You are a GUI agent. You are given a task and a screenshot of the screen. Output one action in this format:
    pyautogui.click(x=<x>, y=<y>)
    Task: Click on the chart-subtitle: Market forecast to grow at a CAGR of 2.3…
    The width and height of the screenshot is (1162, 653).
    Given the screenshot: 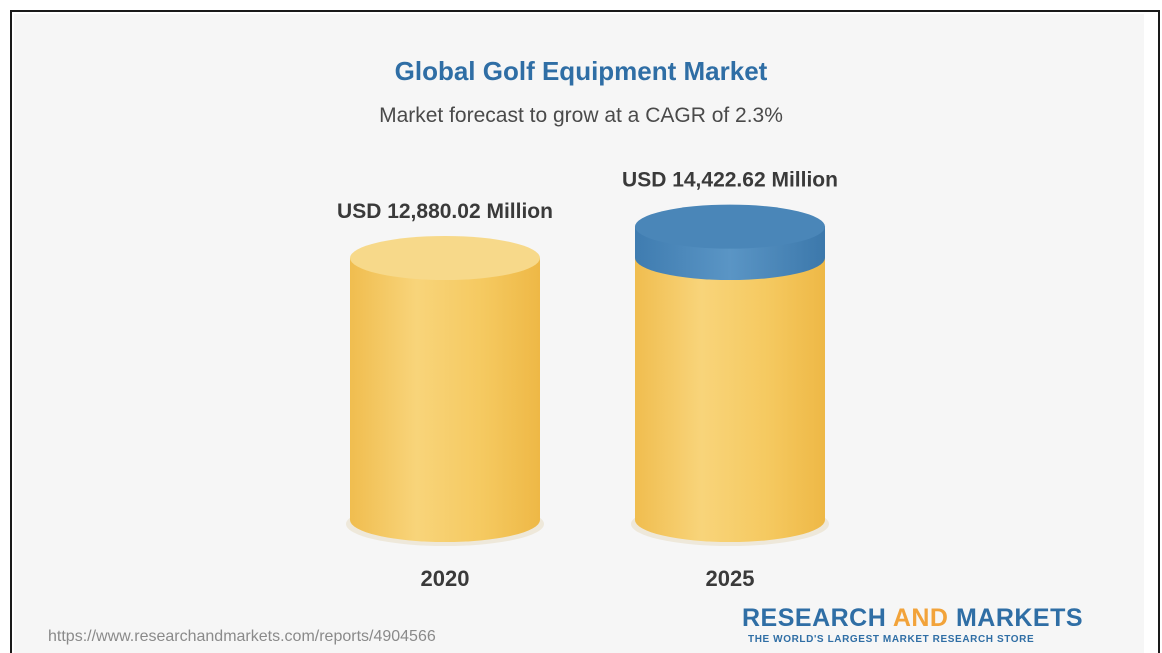 What is the action you would take?
    pyautogui.click(x=581, y=115)
    